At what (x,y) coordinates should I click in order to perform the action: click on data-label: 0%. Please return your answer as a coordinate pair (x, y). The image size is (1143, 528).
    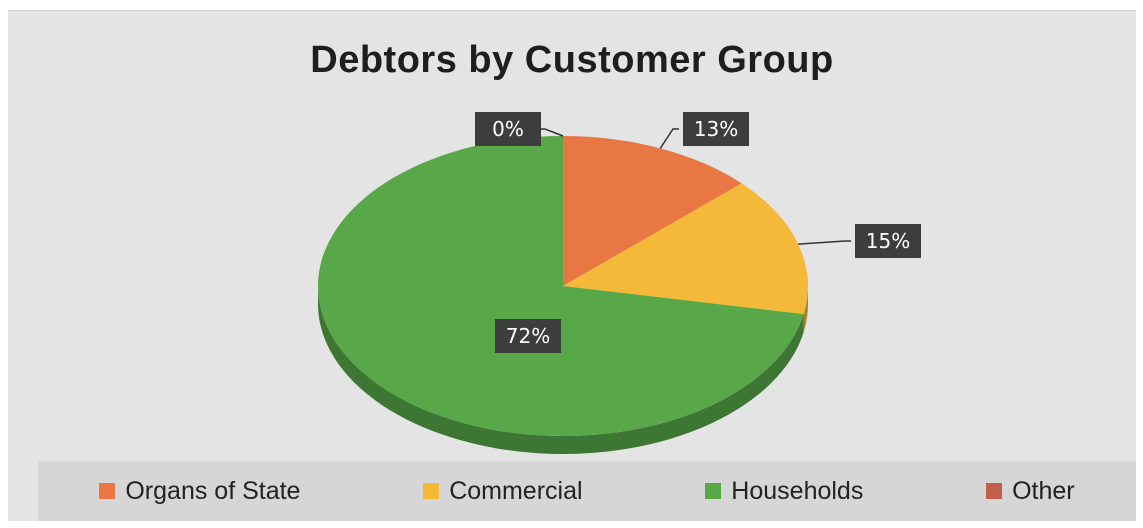
    Looking at the image, I should click on (508, 129).